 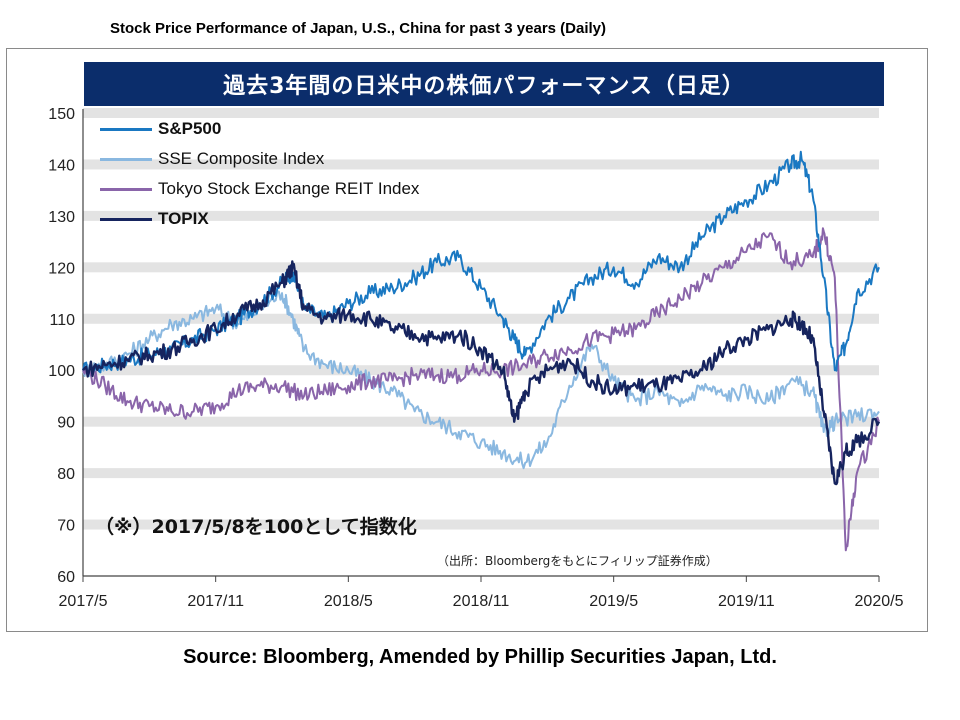 I want to click on y-tick-label: 120, so click(x=61, y=268).